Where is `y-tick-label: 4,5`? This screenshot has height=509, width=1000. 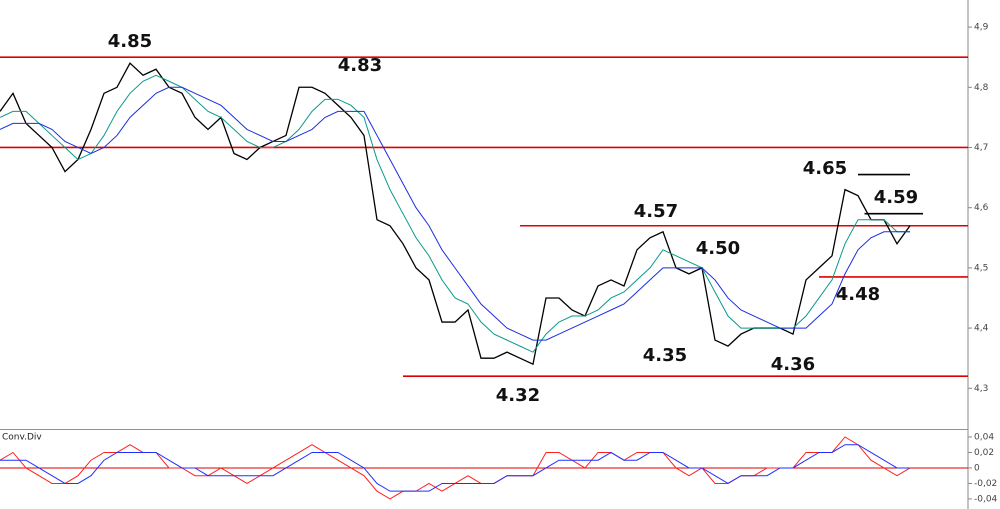
y-tick-label: 4,5 is located at coordinates (981, 268).